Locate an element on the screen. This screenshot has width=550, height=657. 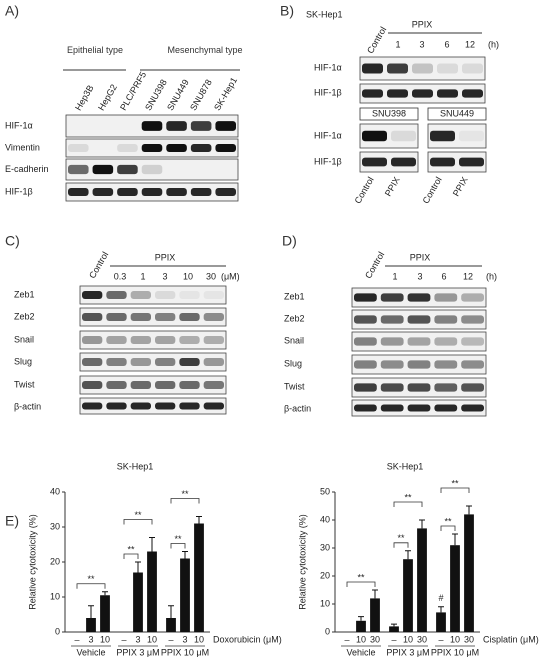
unit: (μM) is located at coordinates (230, 276).